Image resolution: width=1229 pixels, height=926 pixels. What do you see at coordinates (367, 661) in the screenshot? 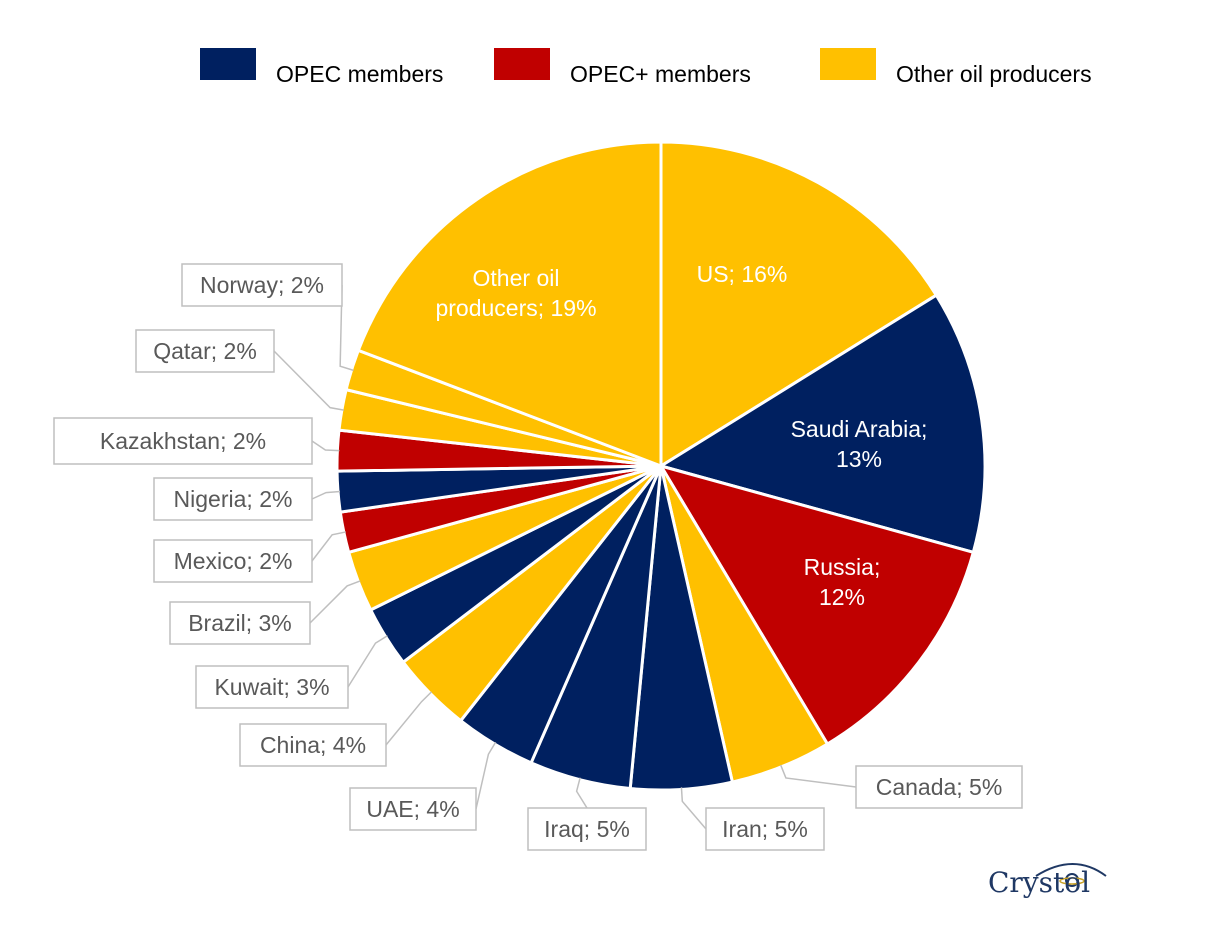
I see `leader-line-kuwait` at bounding box center [367, 661].